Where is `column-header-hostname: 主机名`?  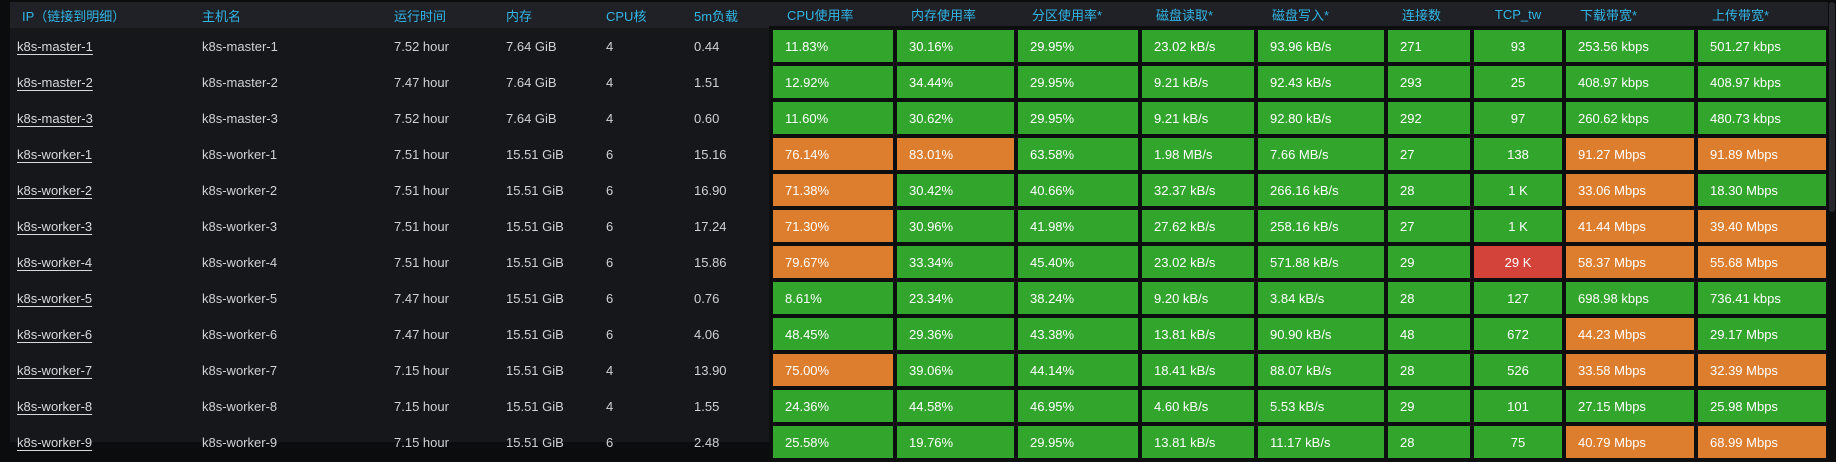 column-header-hostname: 主机名 is located at coordinates (222, 16).